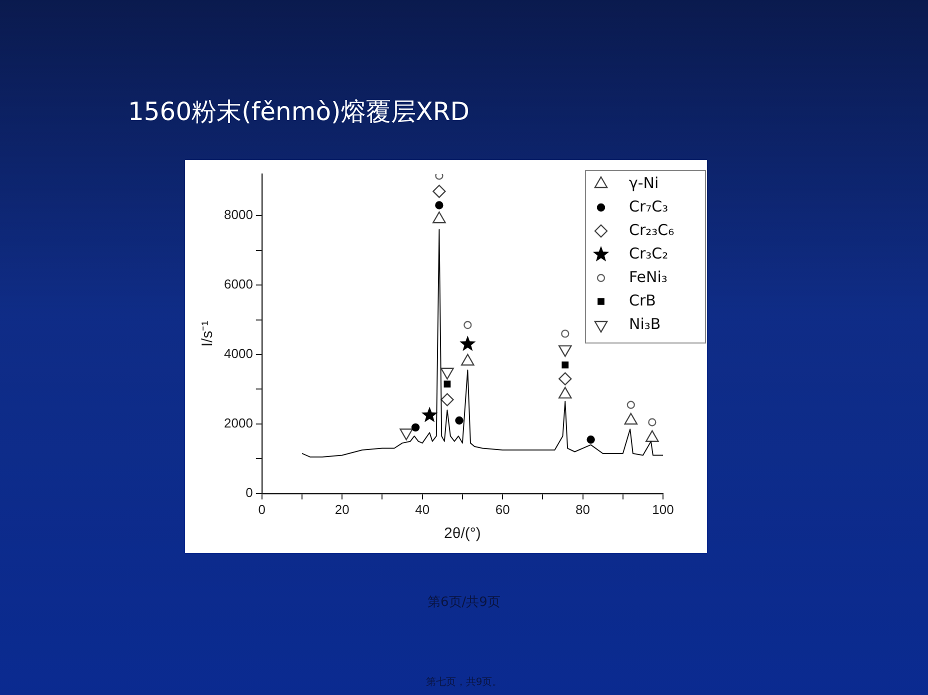  I want to click on text: 第6页/共9页, so click(464, 602).